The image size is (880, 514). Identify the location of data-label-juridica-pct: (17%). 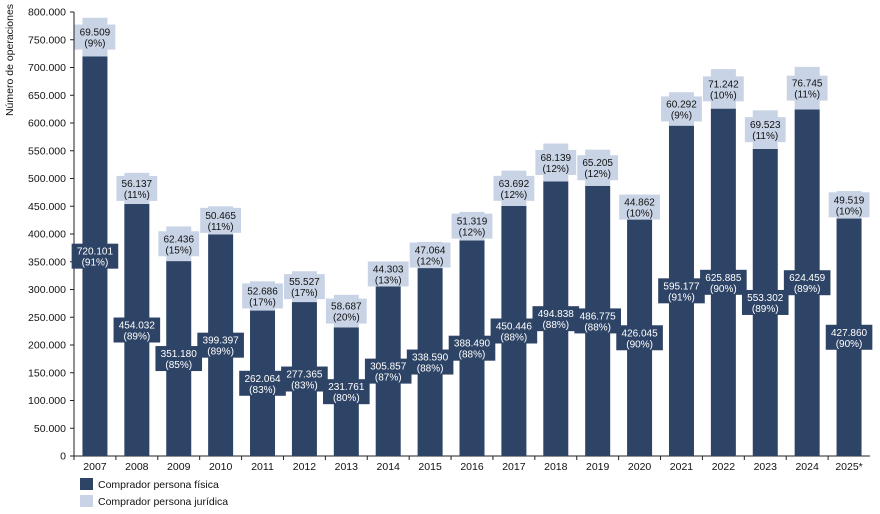
(262, 302).